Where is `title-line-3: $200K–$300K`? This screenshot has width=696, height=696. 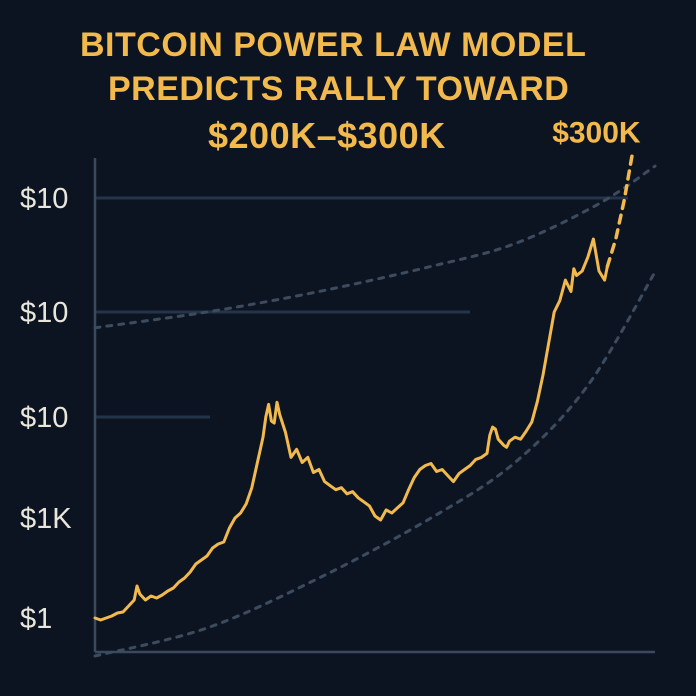 title-line-3: $200K–$300K is located at coordinates (327, 135).